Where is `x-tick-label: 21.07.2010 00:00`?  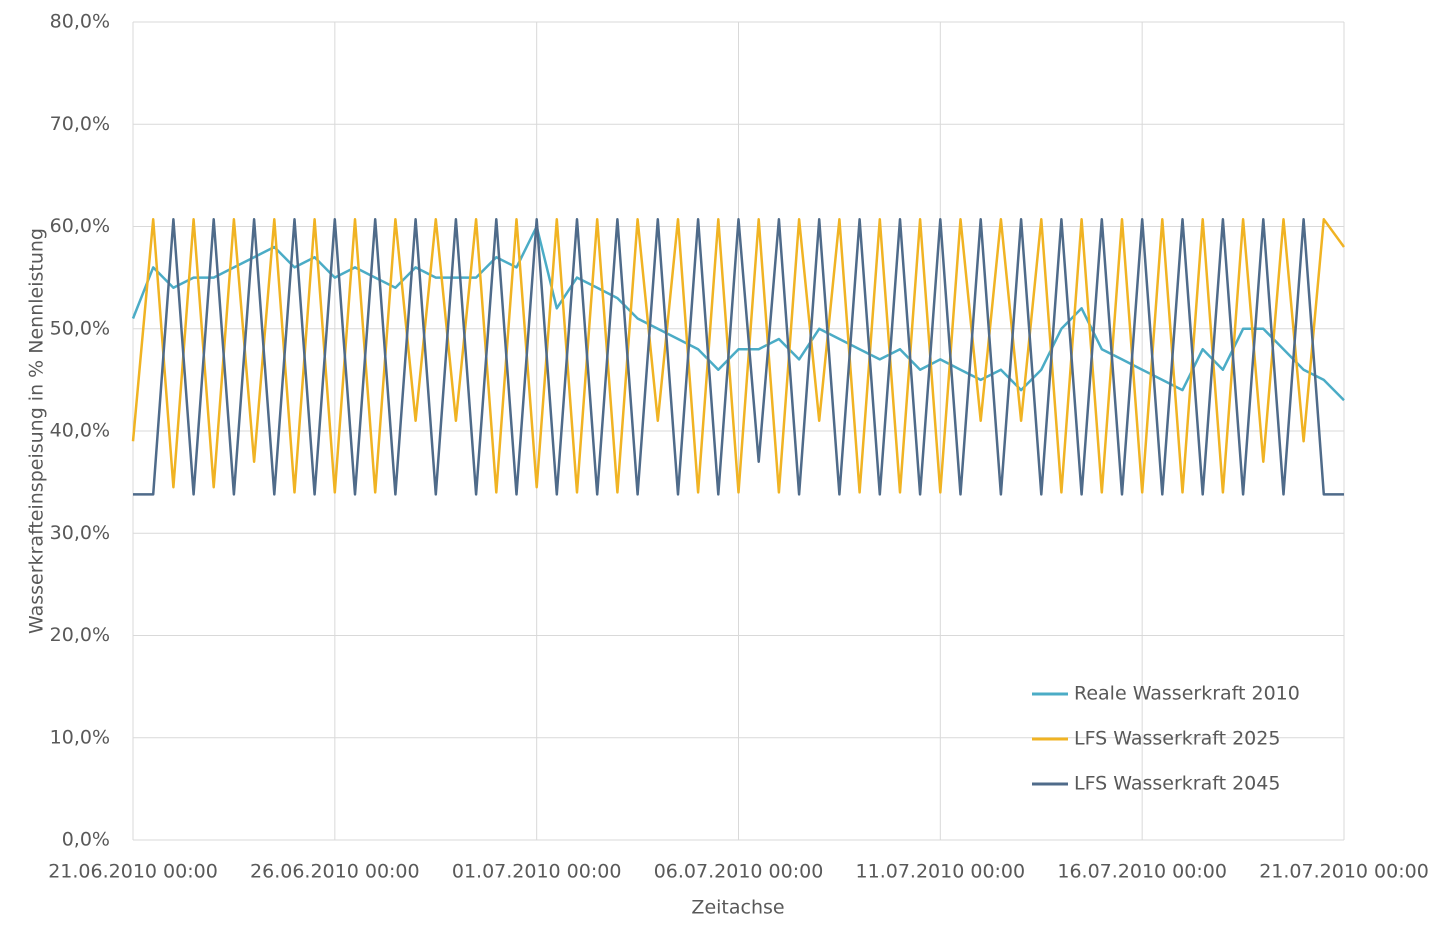
x-tick-label: 21.07.2010 00:00 is located at coordinates (1344, 872).